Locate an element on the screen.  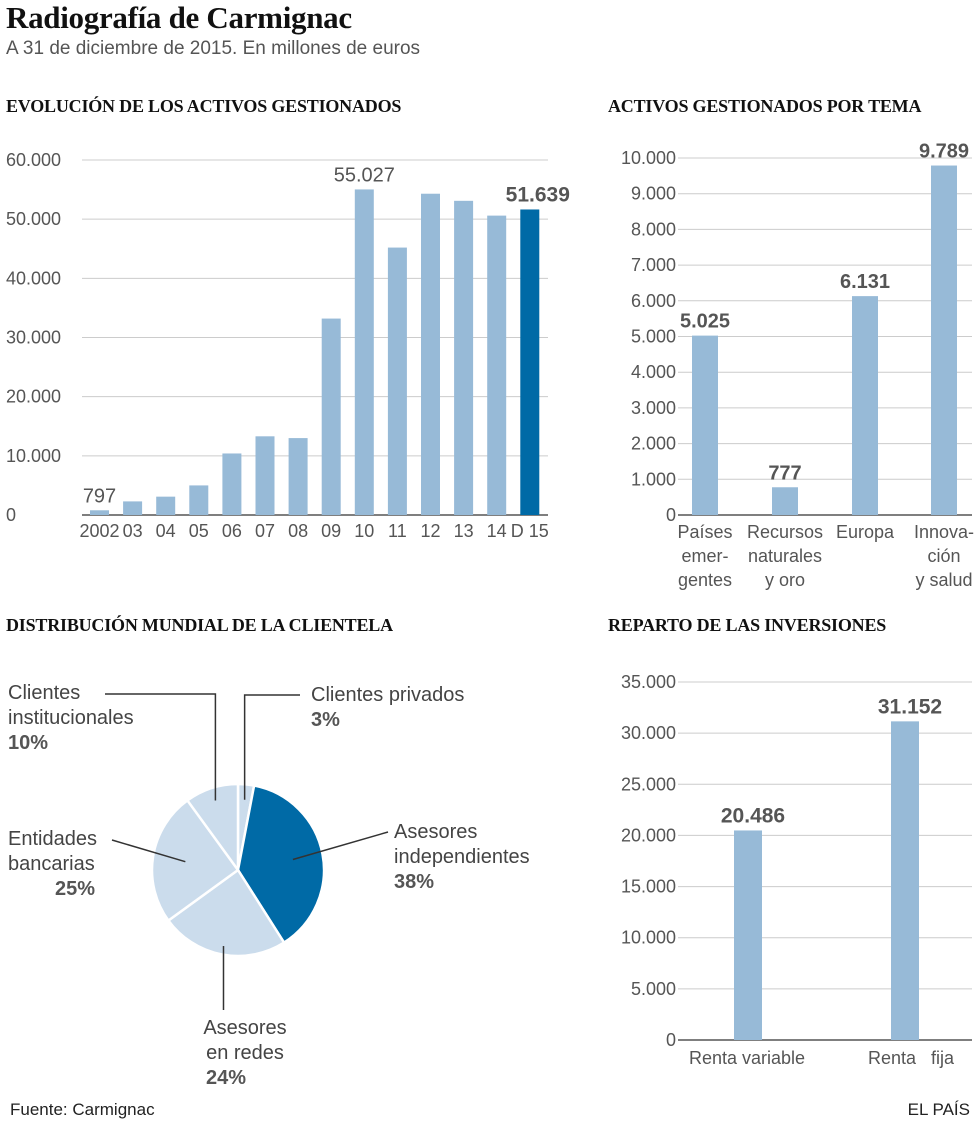
ytick-label-evolution: 0 is located at coordinates (11, 515).